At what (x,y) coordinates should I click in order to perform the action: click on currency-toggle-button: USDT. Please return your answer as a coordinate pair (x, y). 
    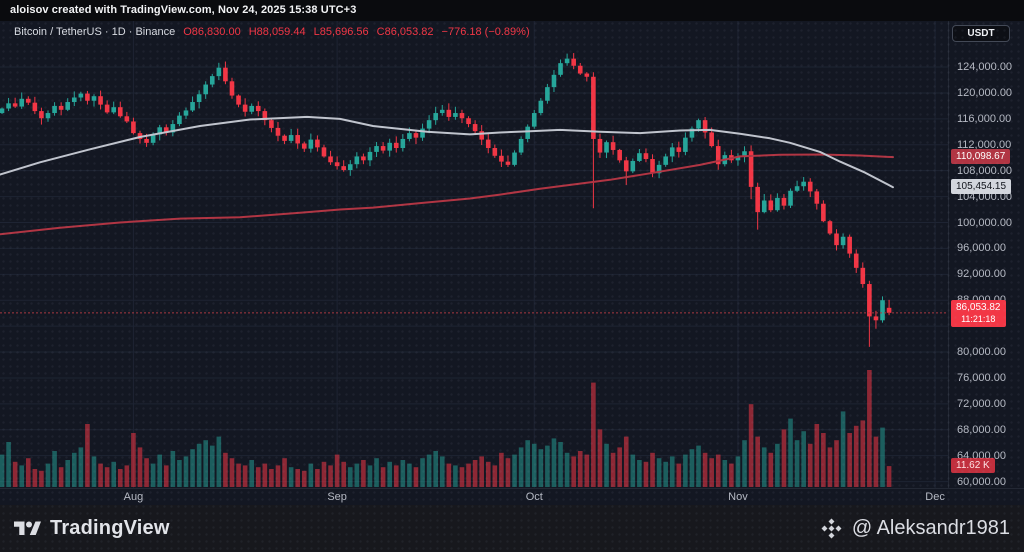
    Looking at the image, I should click on (981, 33).